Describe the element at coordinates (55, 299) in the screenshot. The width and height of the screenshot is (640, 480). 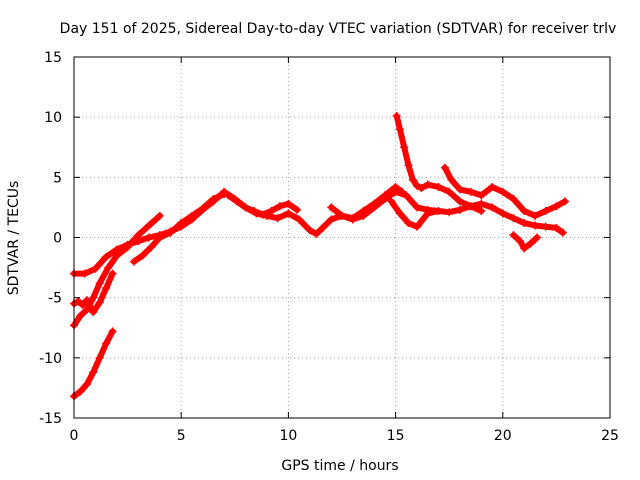
I see `y-tick-label: -5` at that location.